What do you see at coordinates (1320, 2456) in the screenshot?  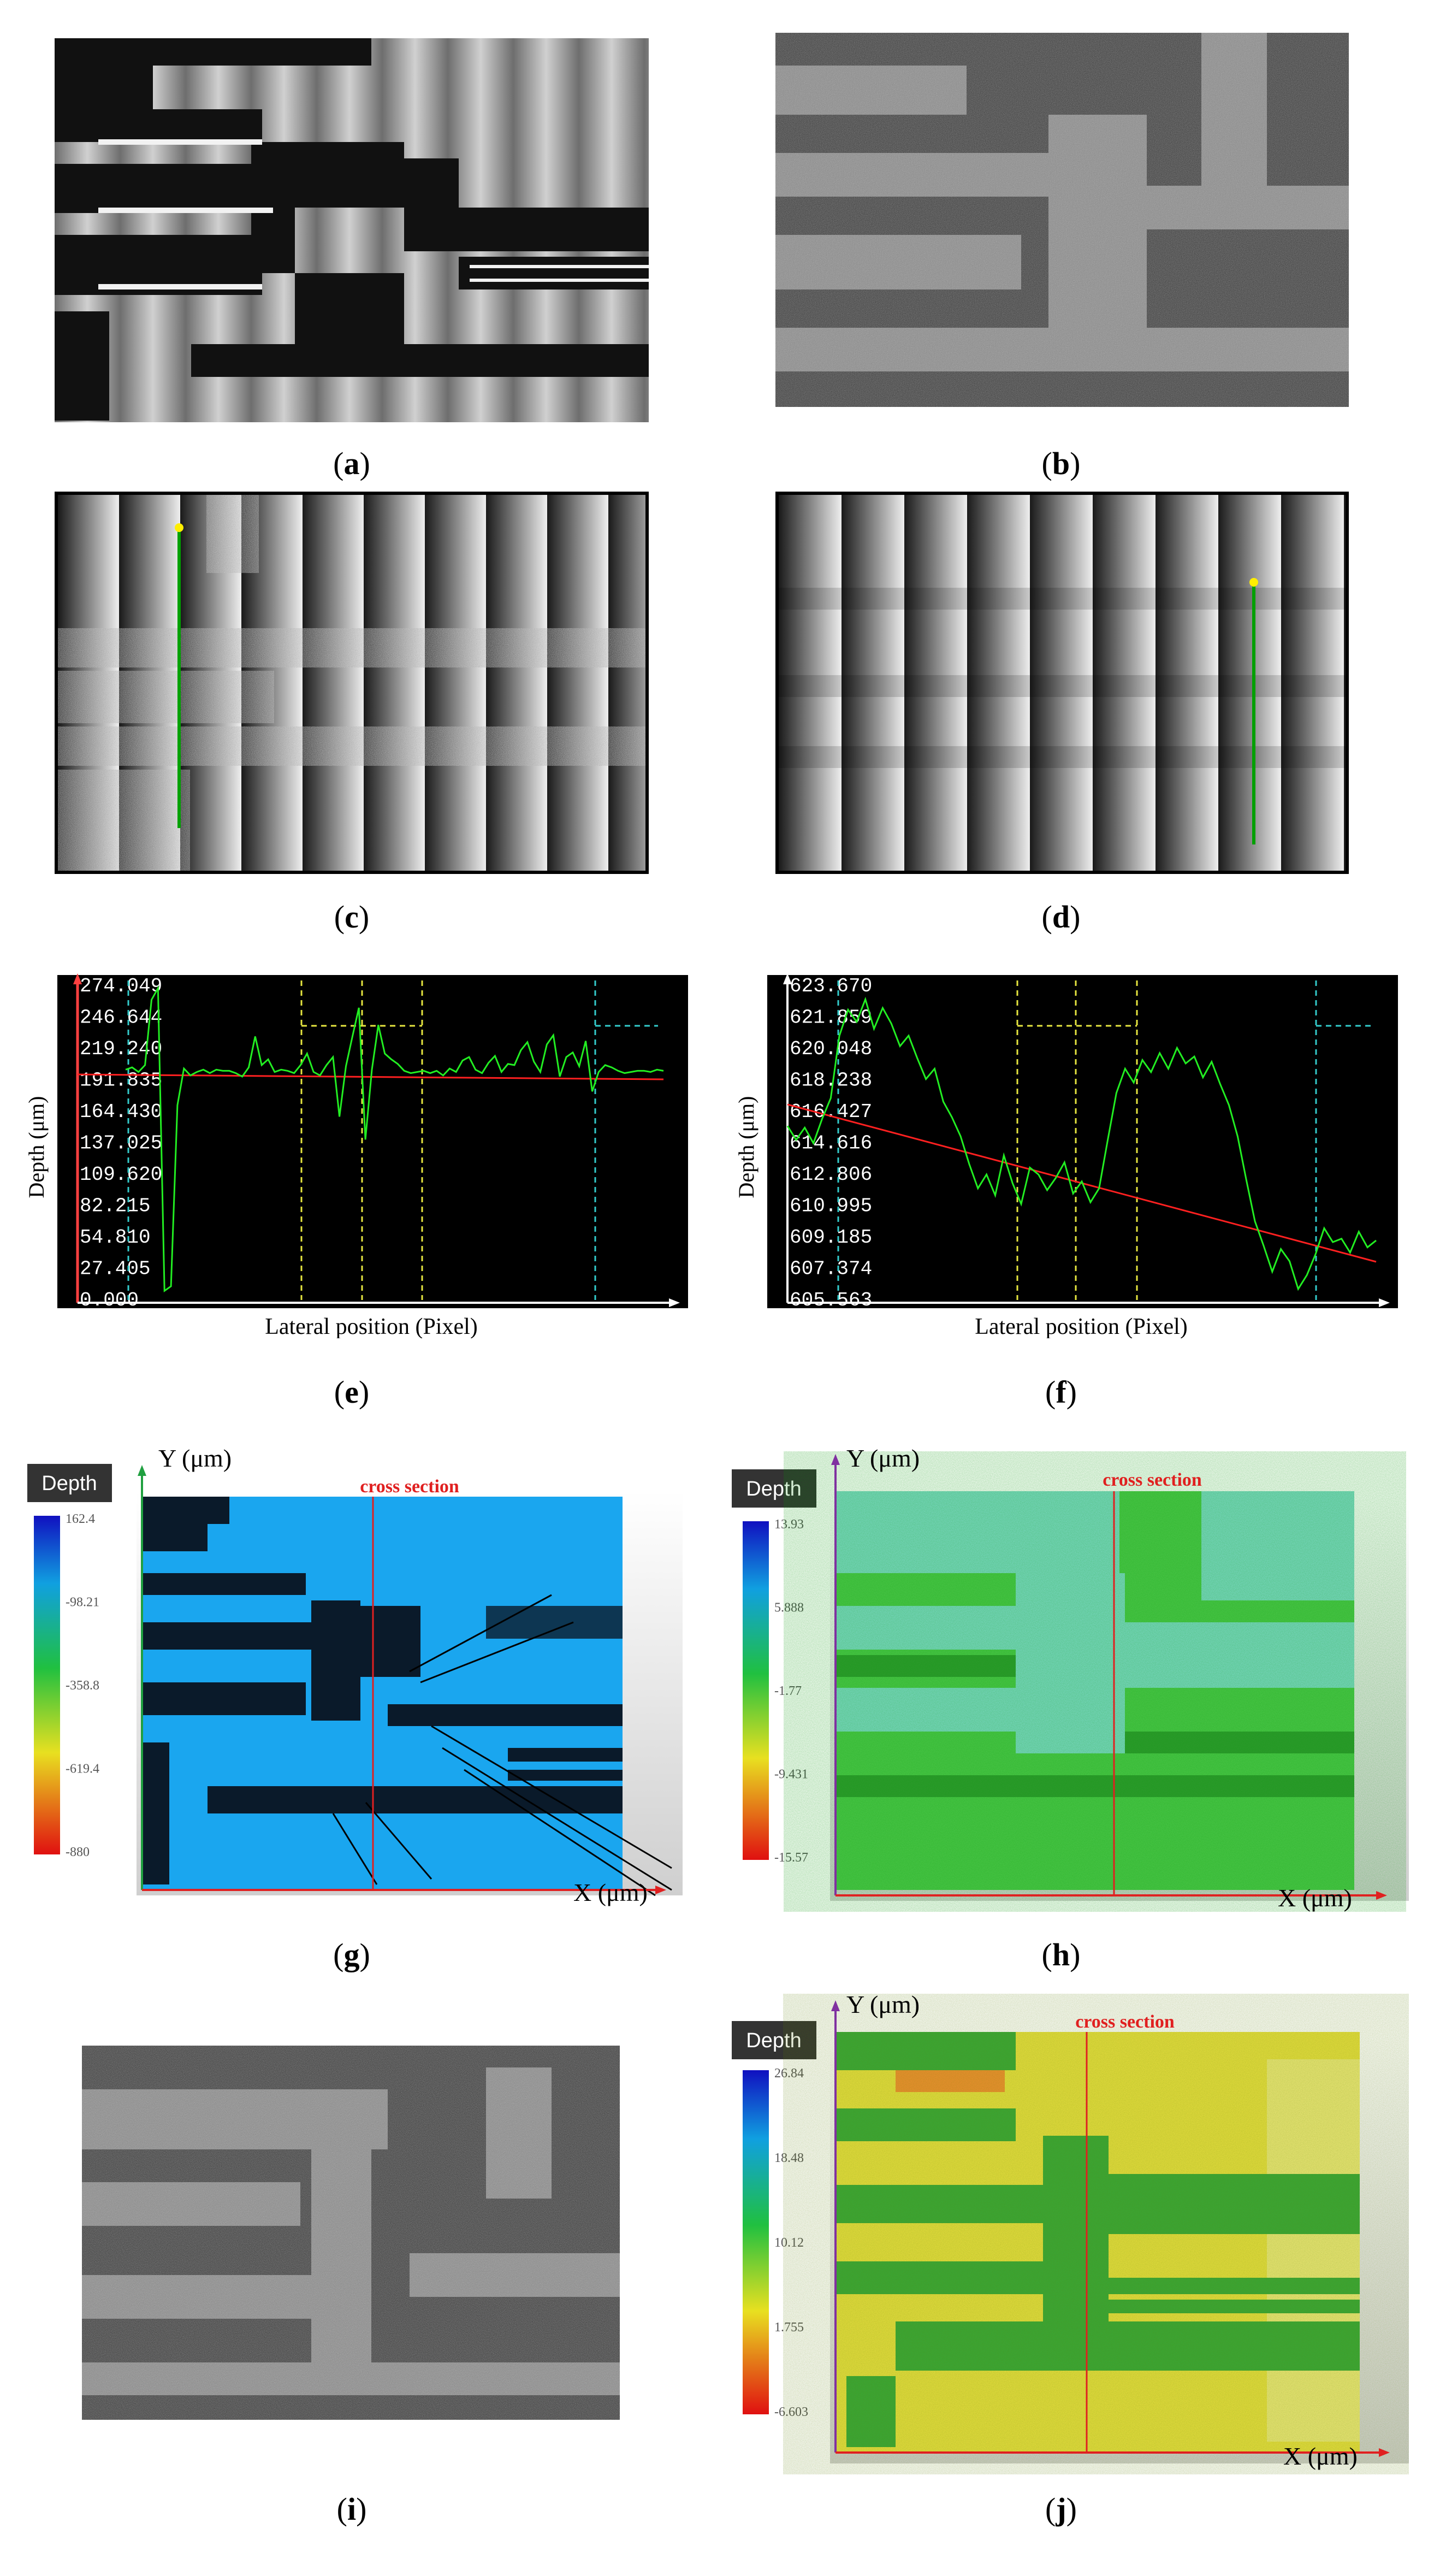 I see `x-axis-label-j: X (μm)` at bounding box center [1320, 2456].